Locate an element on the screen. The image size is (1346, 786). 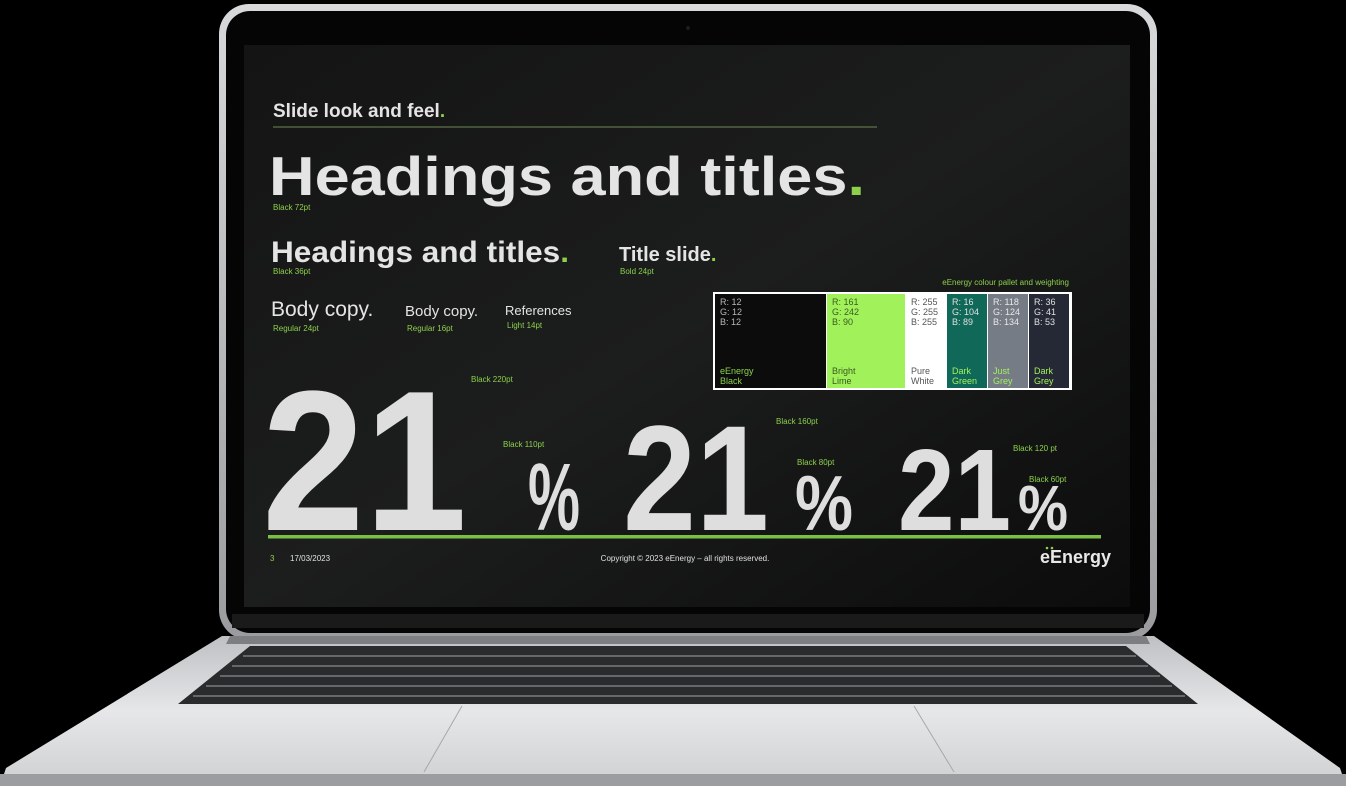
style-note: Black 36pt is located at coordinates (292, 271).